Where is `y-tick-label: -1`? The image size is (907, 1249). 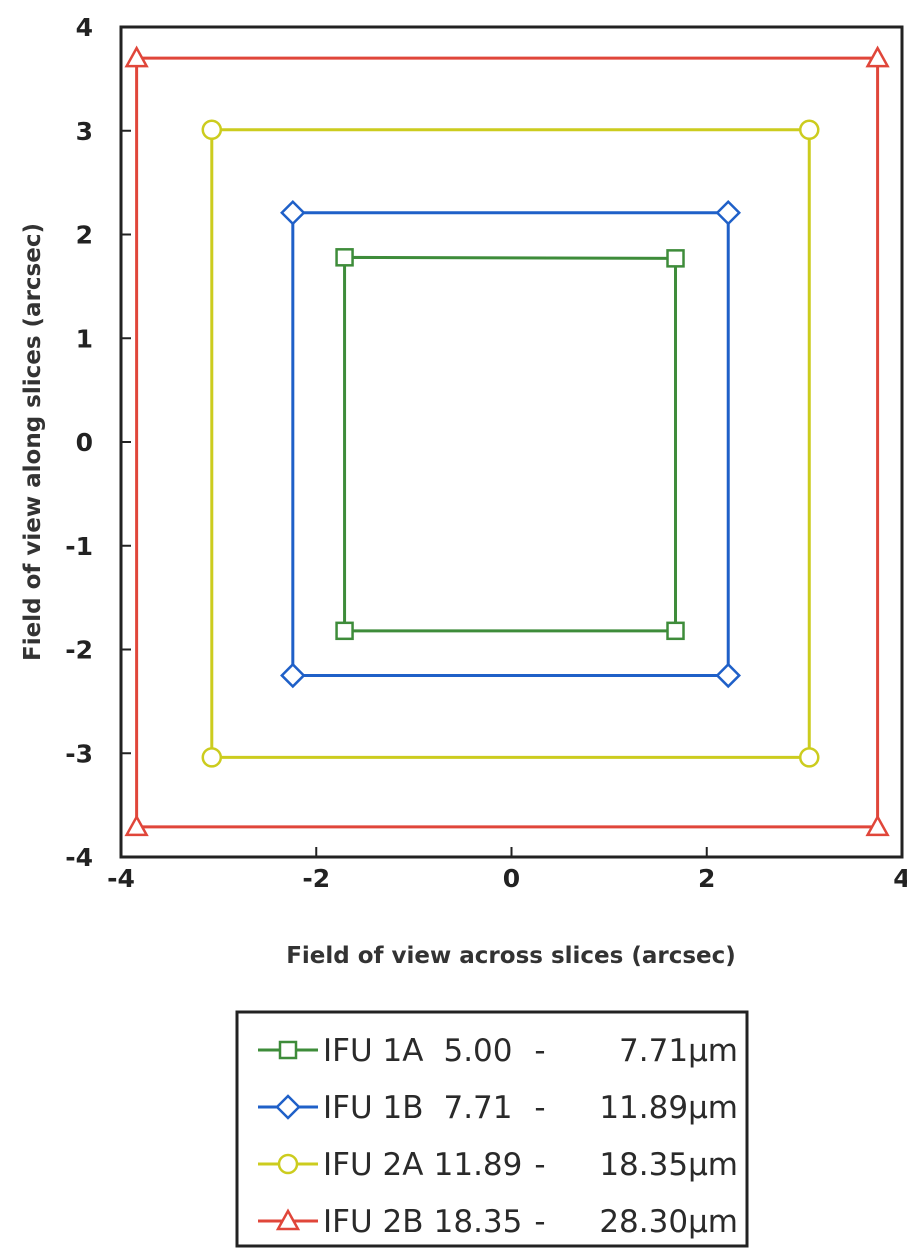
y-tick-label: -1 is located at coordinates (79, 546).